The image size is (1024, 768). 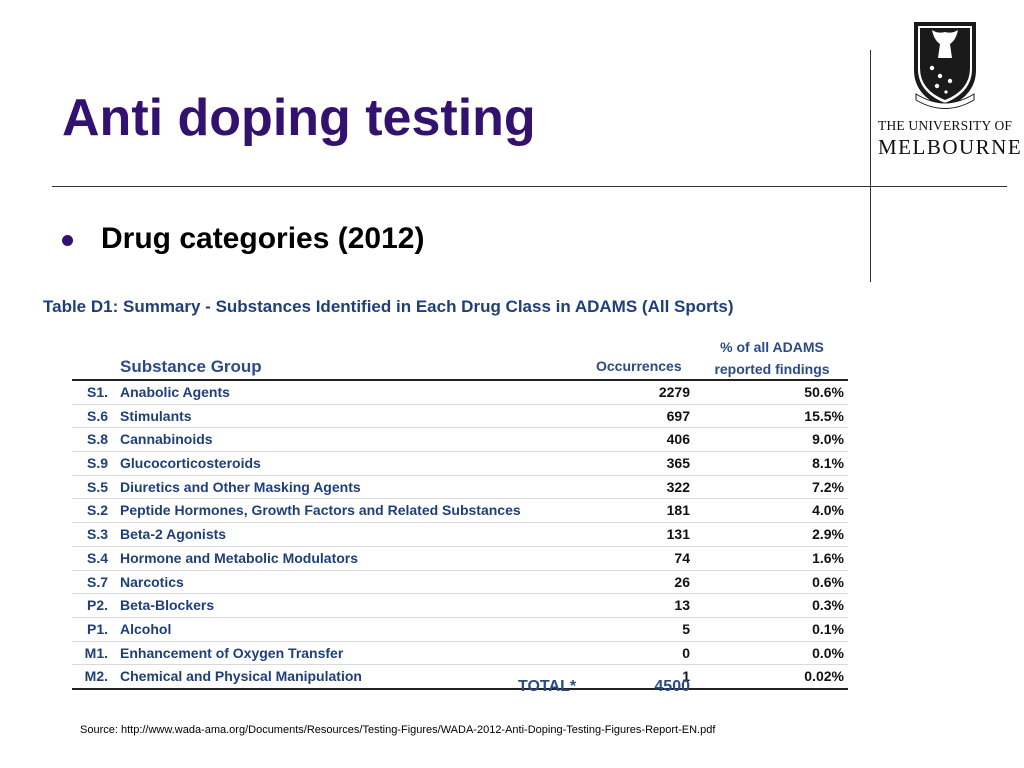 What do you see at coordinates (682, 557) in the screenshot?
I see `row-occurrences: 74` at bounding box center [682, 557].